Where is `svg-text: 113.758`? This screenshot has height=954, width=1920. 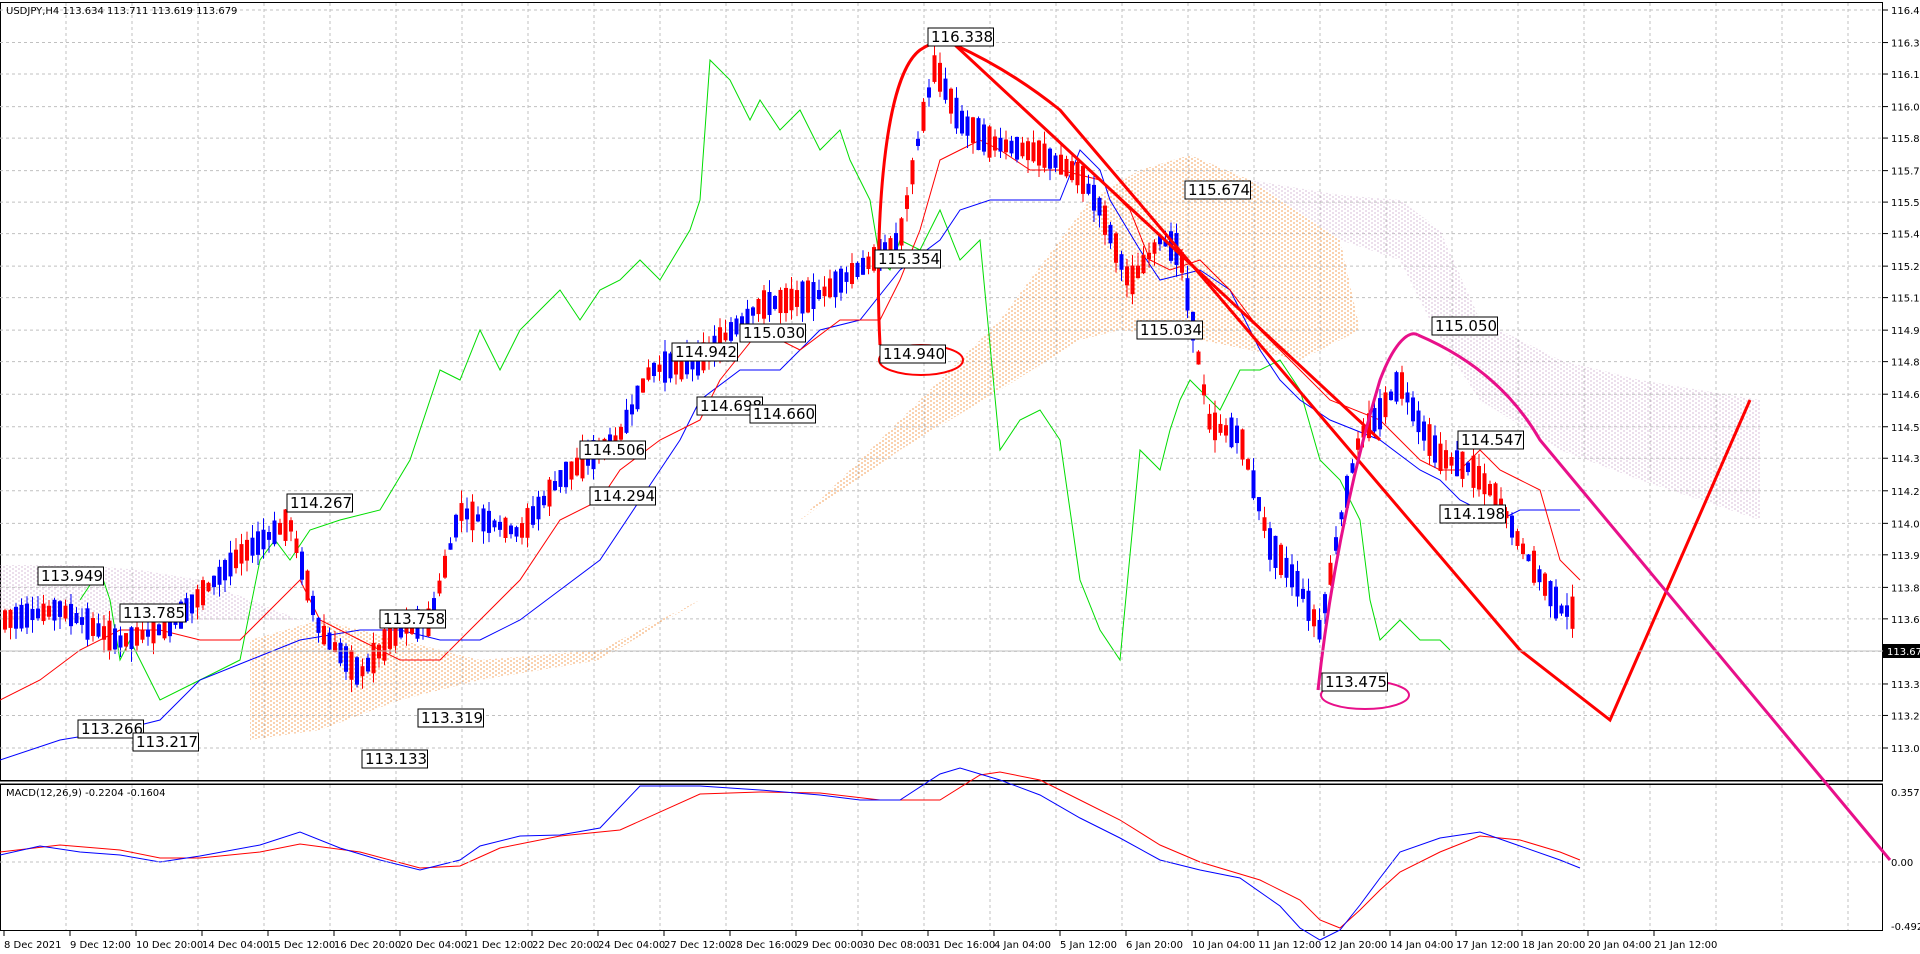
svg-text: 113.758 is located at coordinates (414, 619).